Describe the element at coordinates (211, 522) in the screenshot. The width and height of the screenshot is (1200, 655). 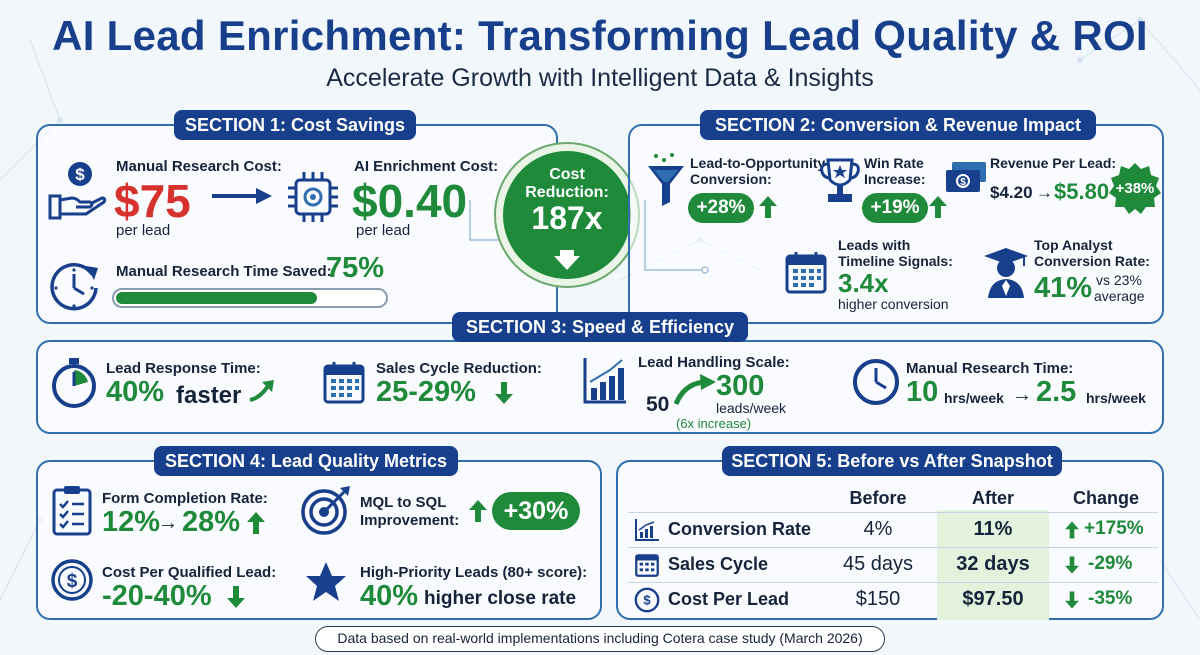
I see `form-to: 28%` at that location.